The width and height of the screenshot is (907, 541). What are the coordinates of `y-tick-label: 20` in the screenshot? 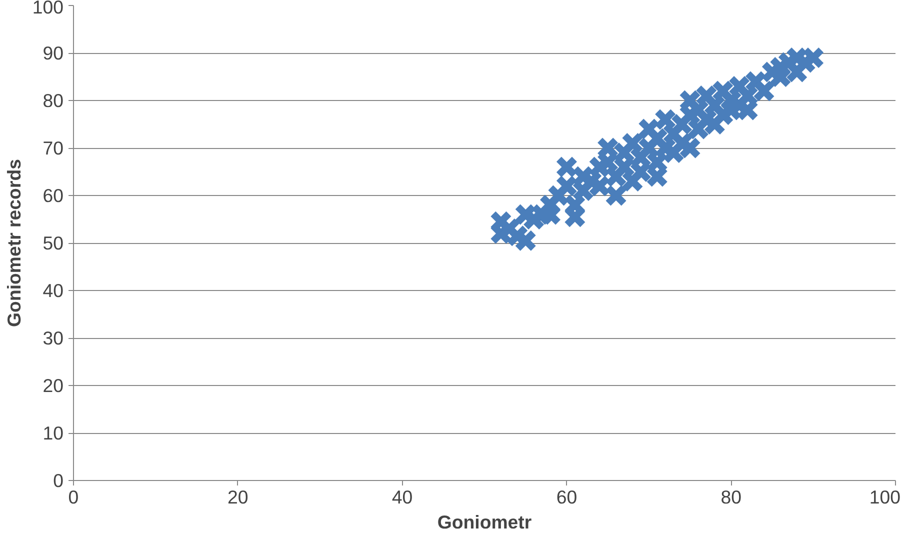 It's located at (53, 385).